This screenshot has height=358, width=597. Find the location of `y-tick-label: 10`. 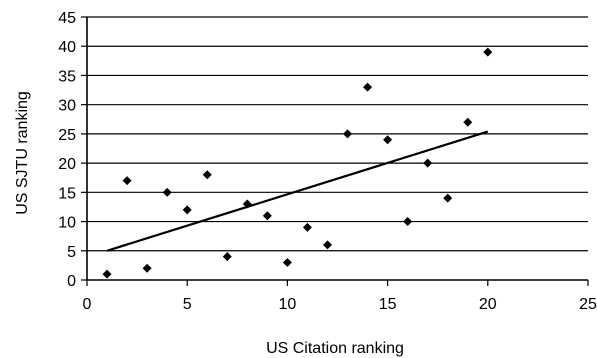

y-tick-label: 10 is located at coordinates (67, 223).